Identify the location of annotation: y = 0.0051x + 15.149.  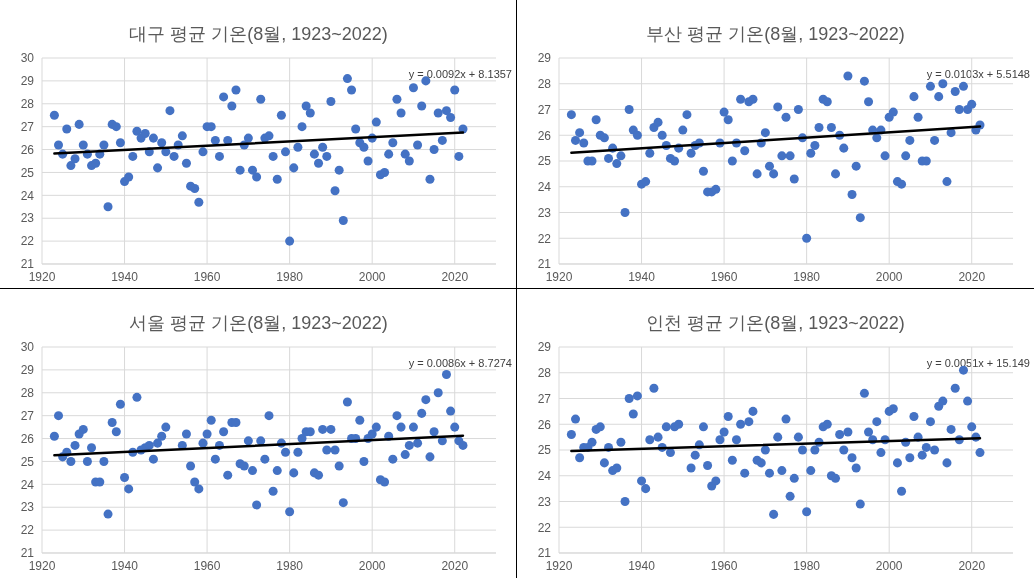
(978, 363).